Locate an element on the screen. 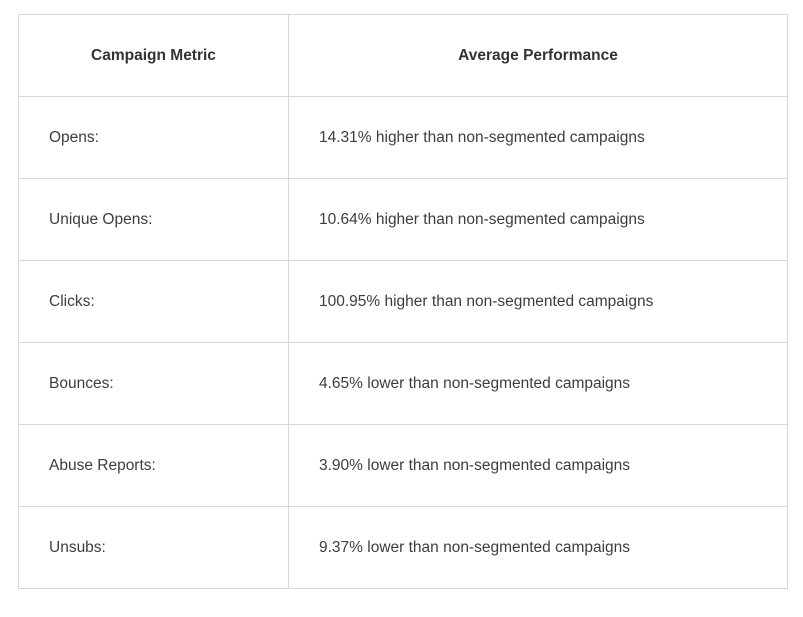  metric-cell: Bounces: is located at coordinates (153, 383).